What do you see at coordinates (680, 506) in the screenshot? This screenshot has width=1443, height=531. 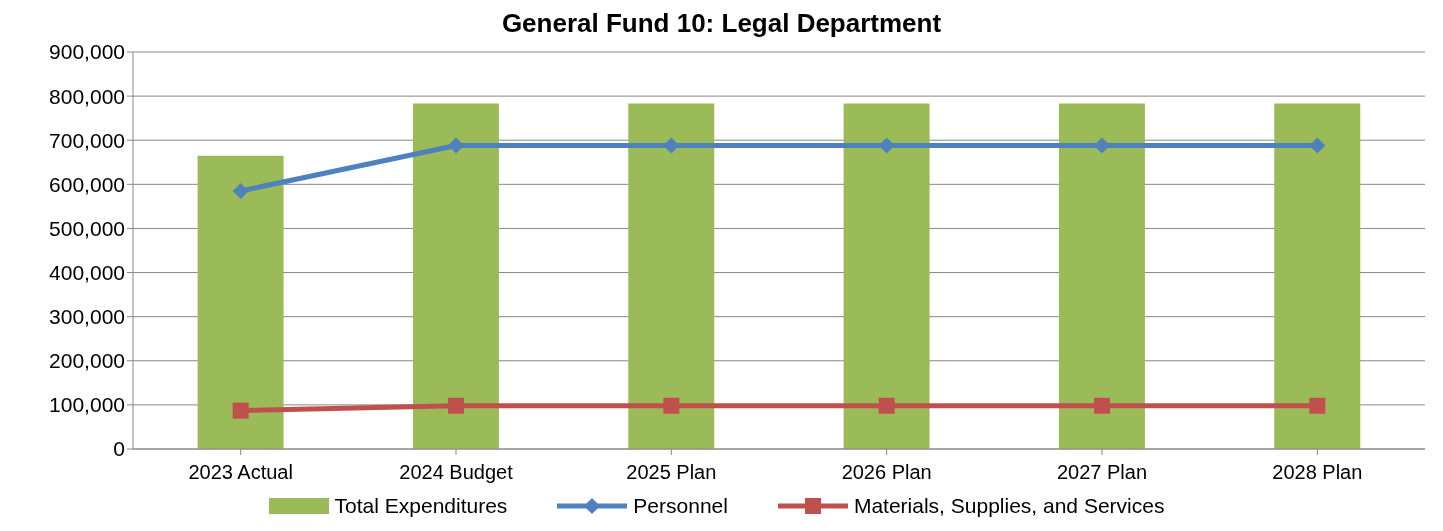 I see `legend-label: Personnel` at bounding box center [680, 506].